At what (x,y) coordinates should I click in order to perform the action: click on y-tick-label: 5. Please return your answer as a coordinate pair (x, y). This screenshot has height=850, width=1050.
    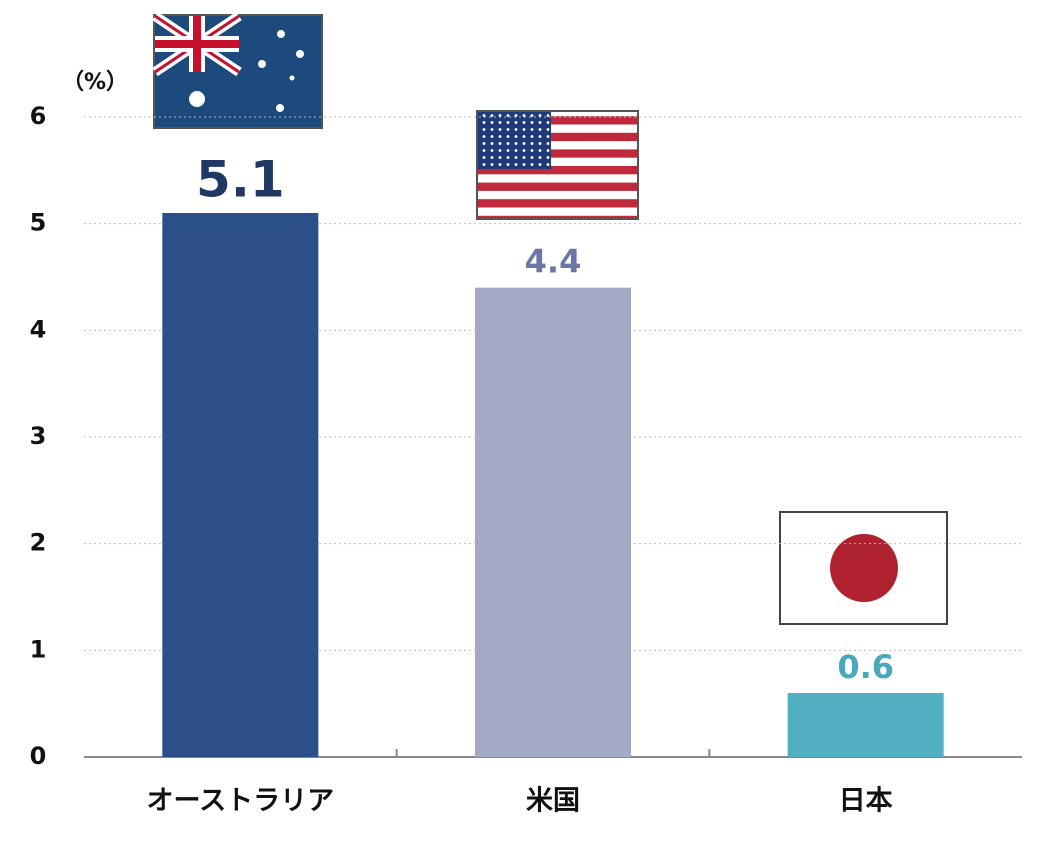
    Looking at the image, I should click on (38, 223).